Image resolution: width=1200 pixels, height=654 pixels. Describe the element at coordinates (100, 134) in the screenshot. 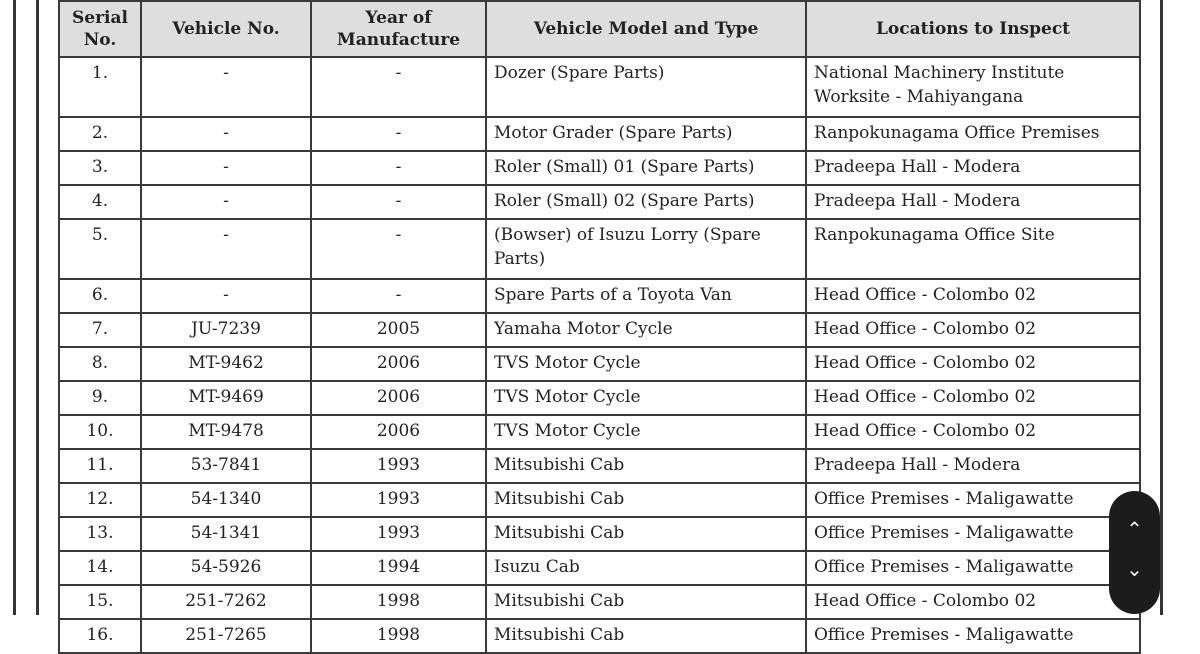

I see `serial-cell: 2.` at that location.